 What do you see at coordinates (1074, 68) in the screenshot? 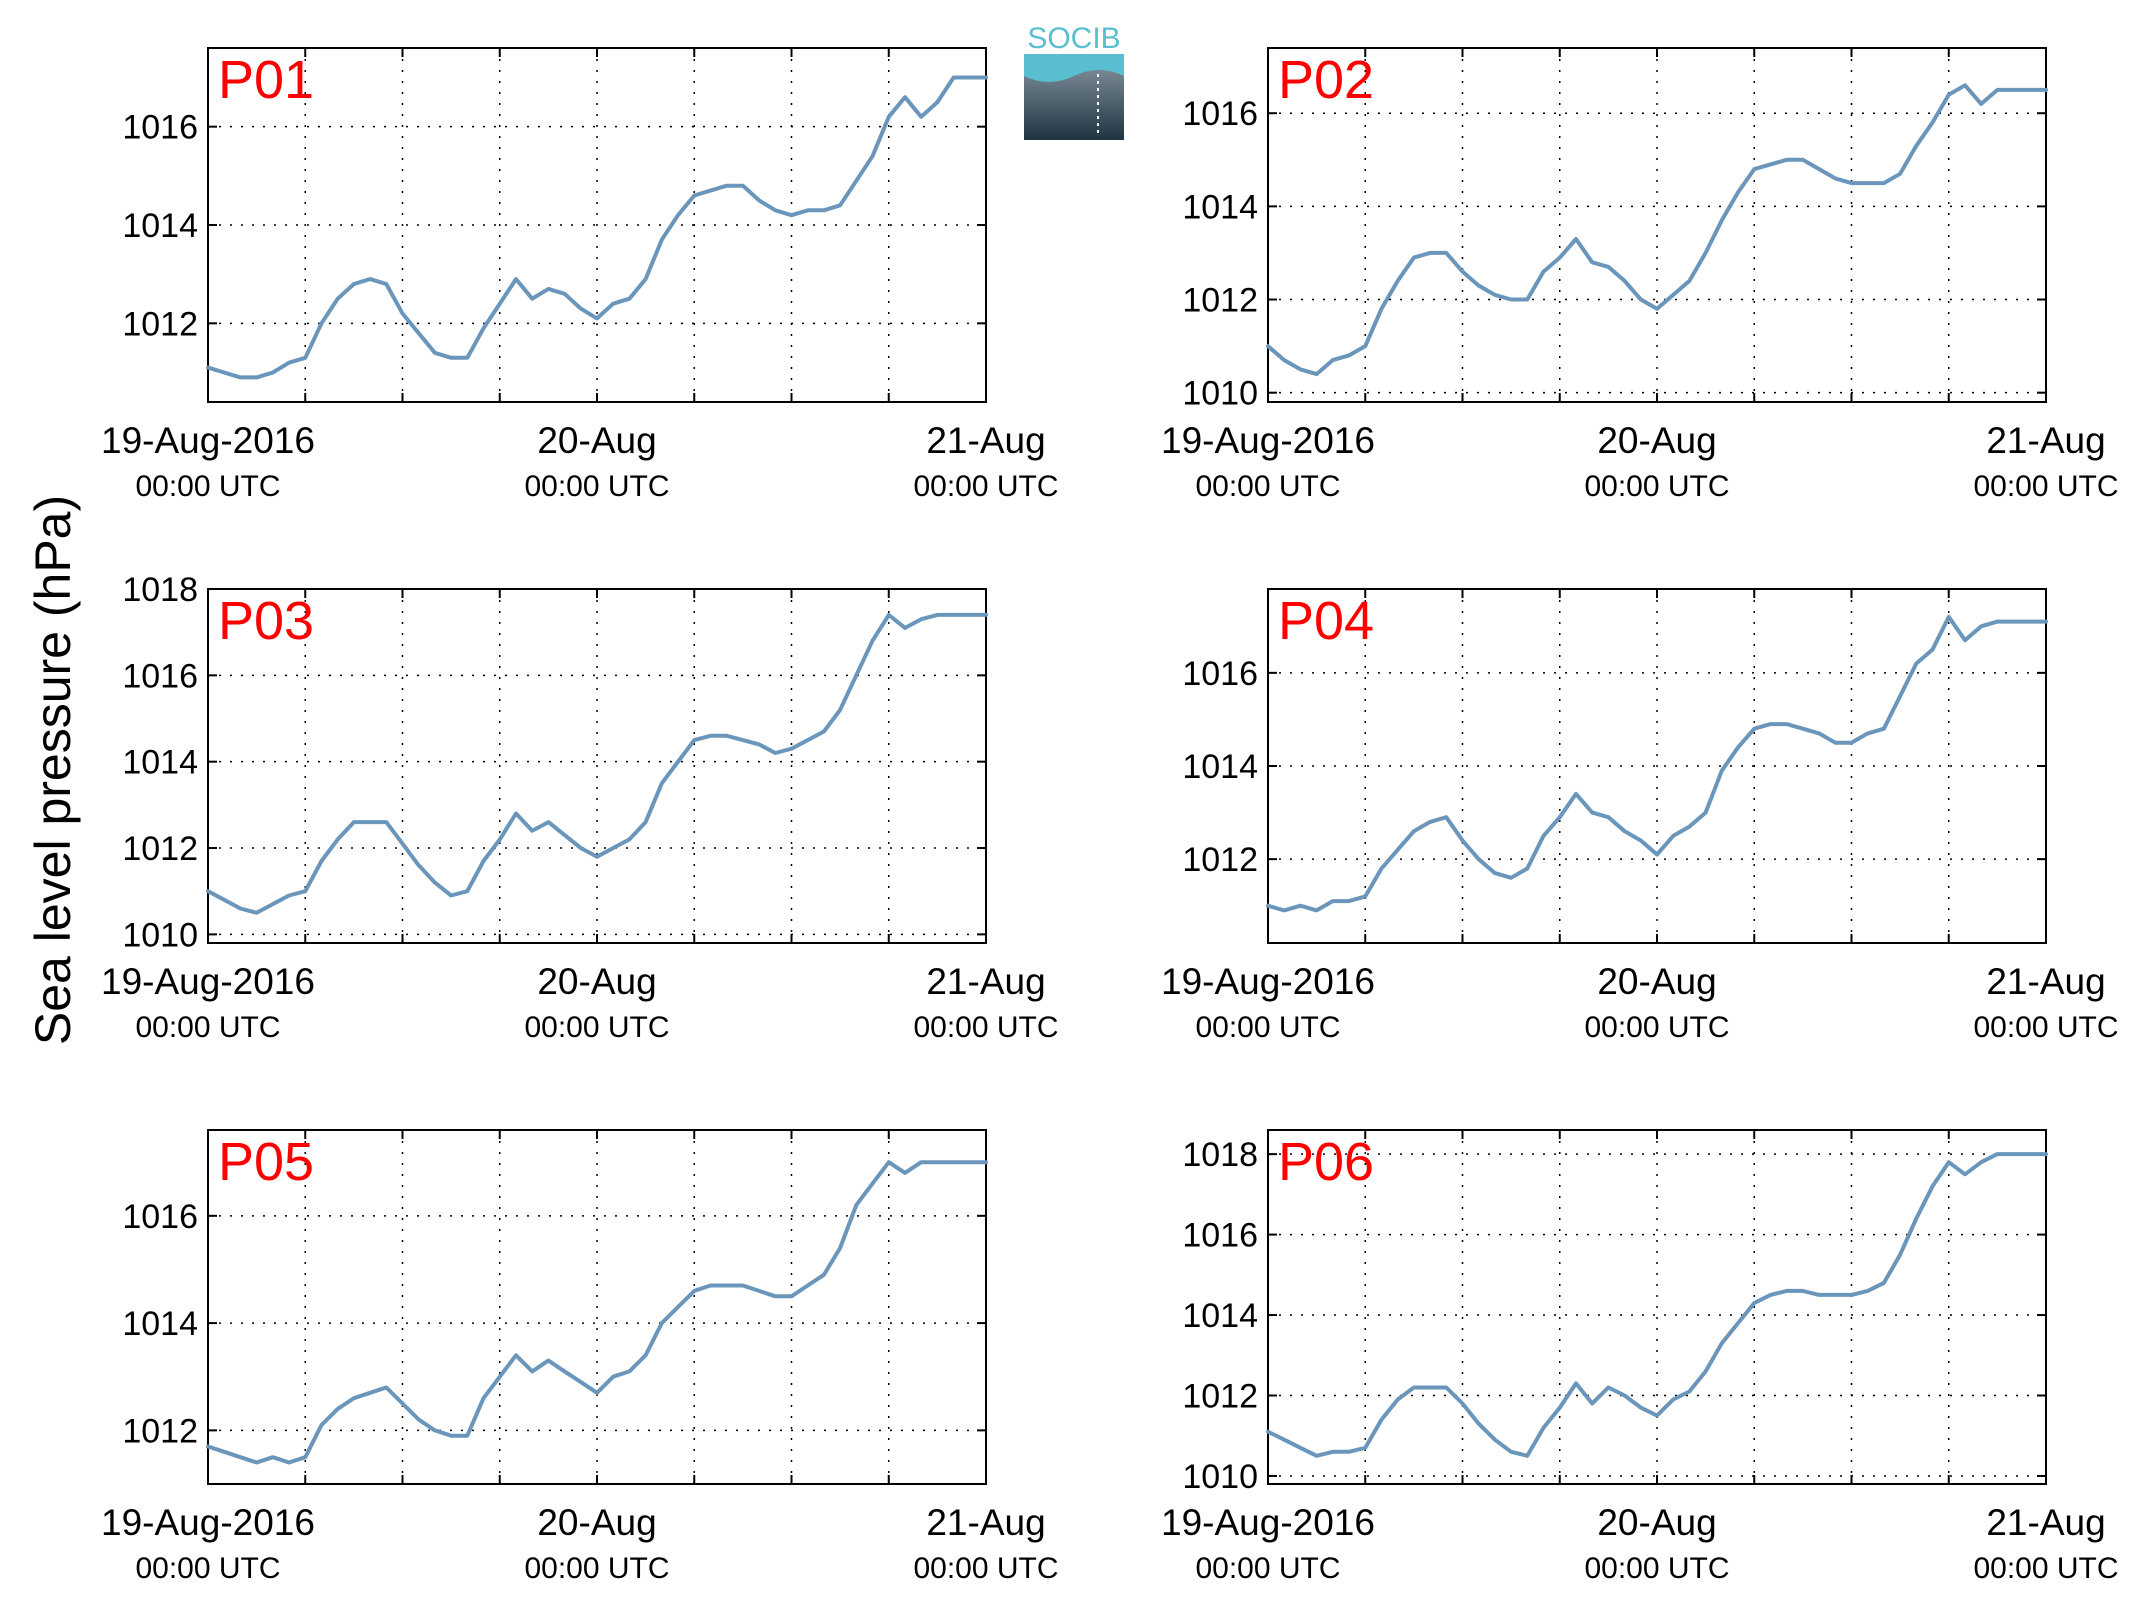
I see `logo-wave` at bounding box center [1074, 68].